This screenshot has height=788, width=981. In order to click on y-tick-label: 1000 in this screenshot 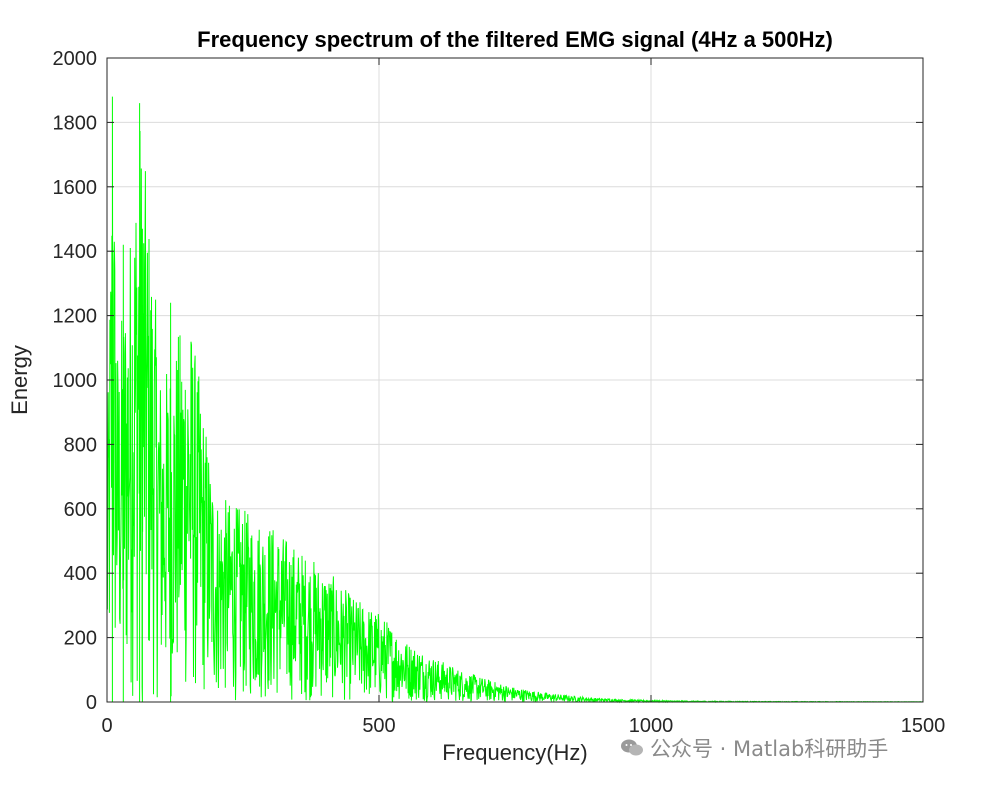, I will do `click(75, 381)`.